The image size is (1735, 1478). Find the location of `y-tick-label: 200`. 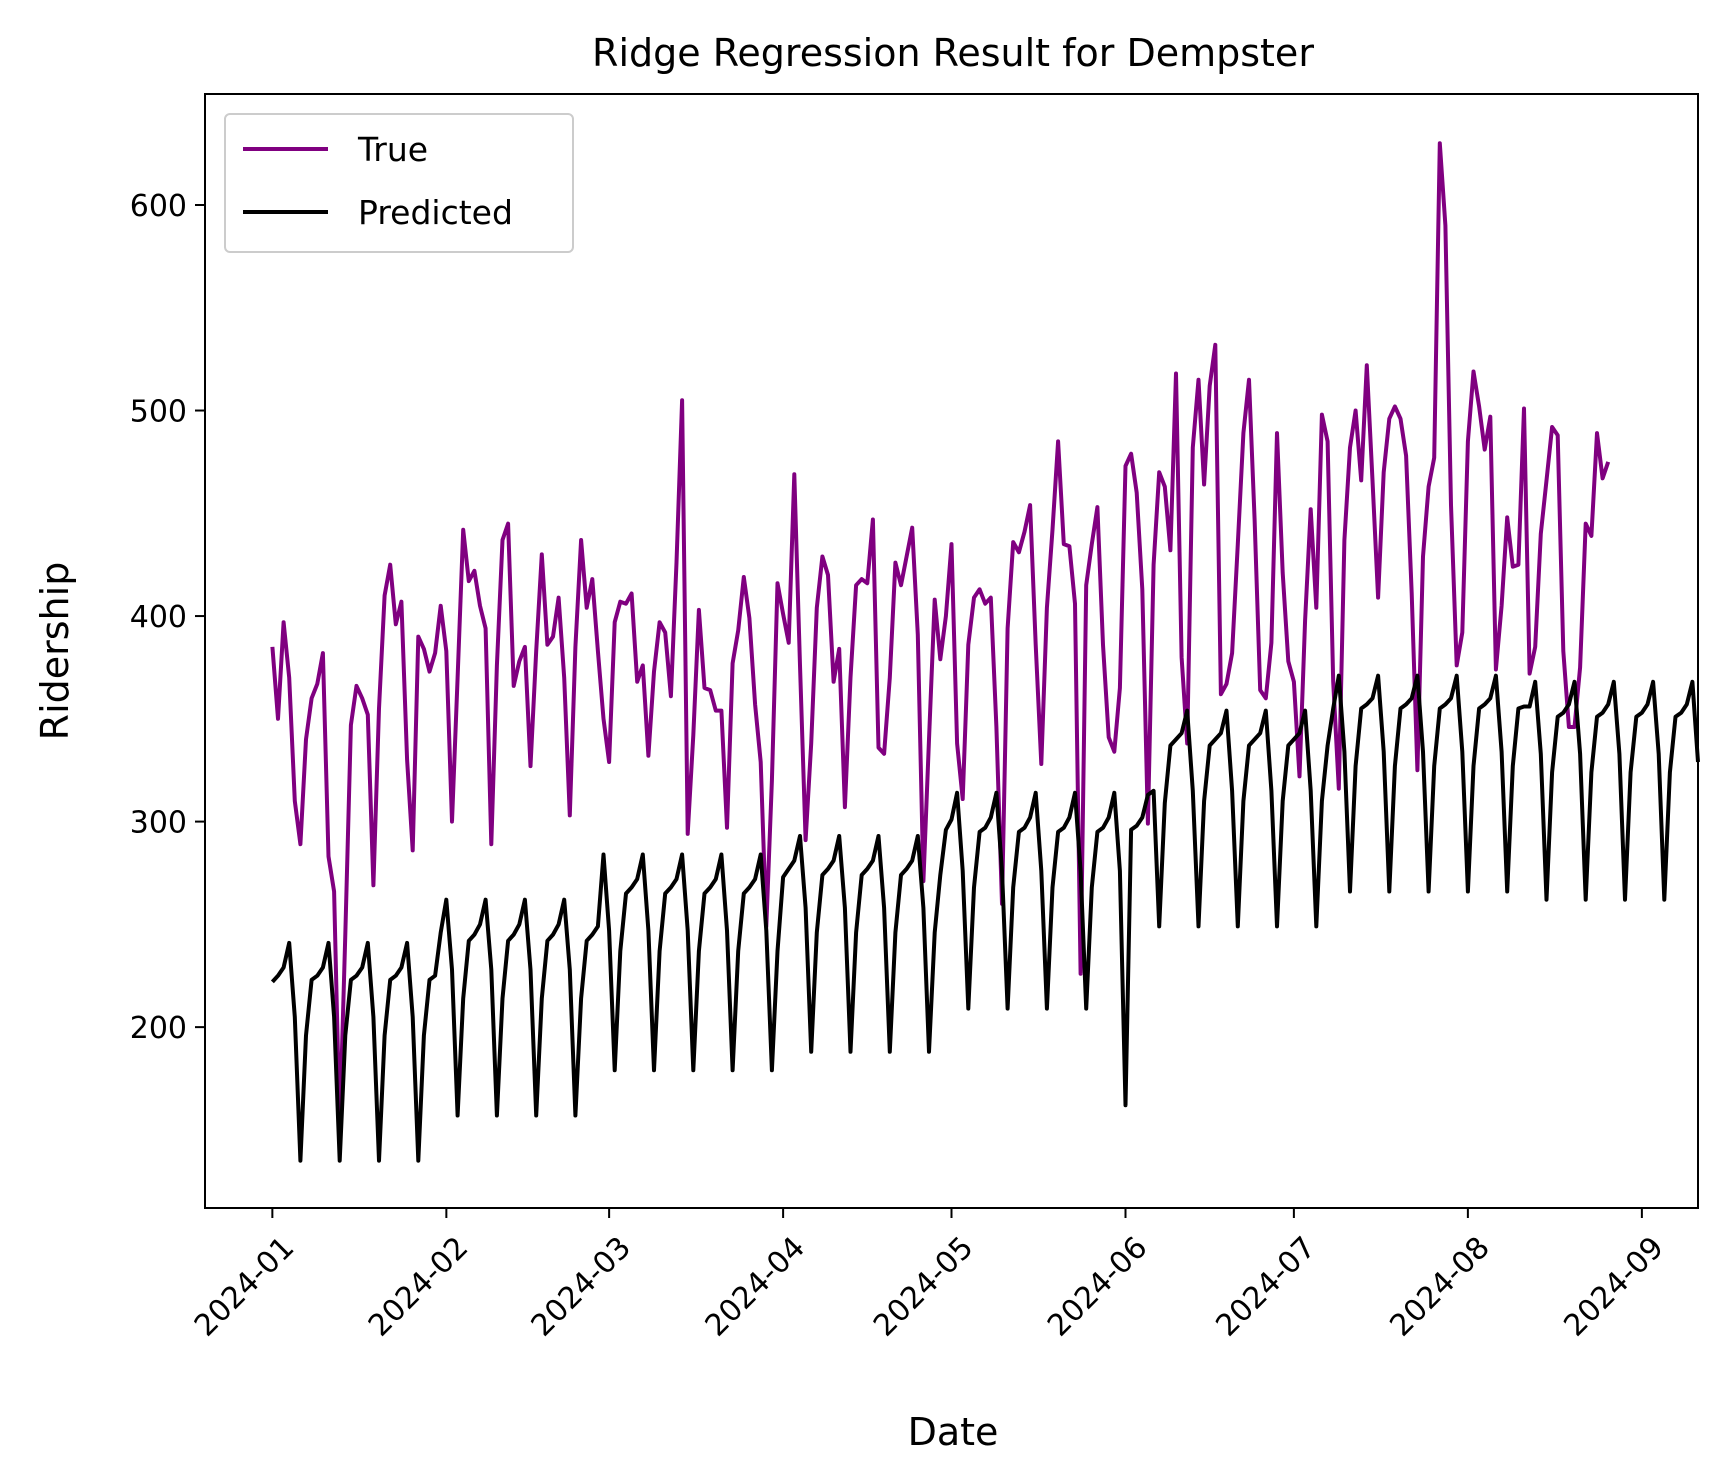

y-tick-label: 200 is located at coordinates (158, 1028).